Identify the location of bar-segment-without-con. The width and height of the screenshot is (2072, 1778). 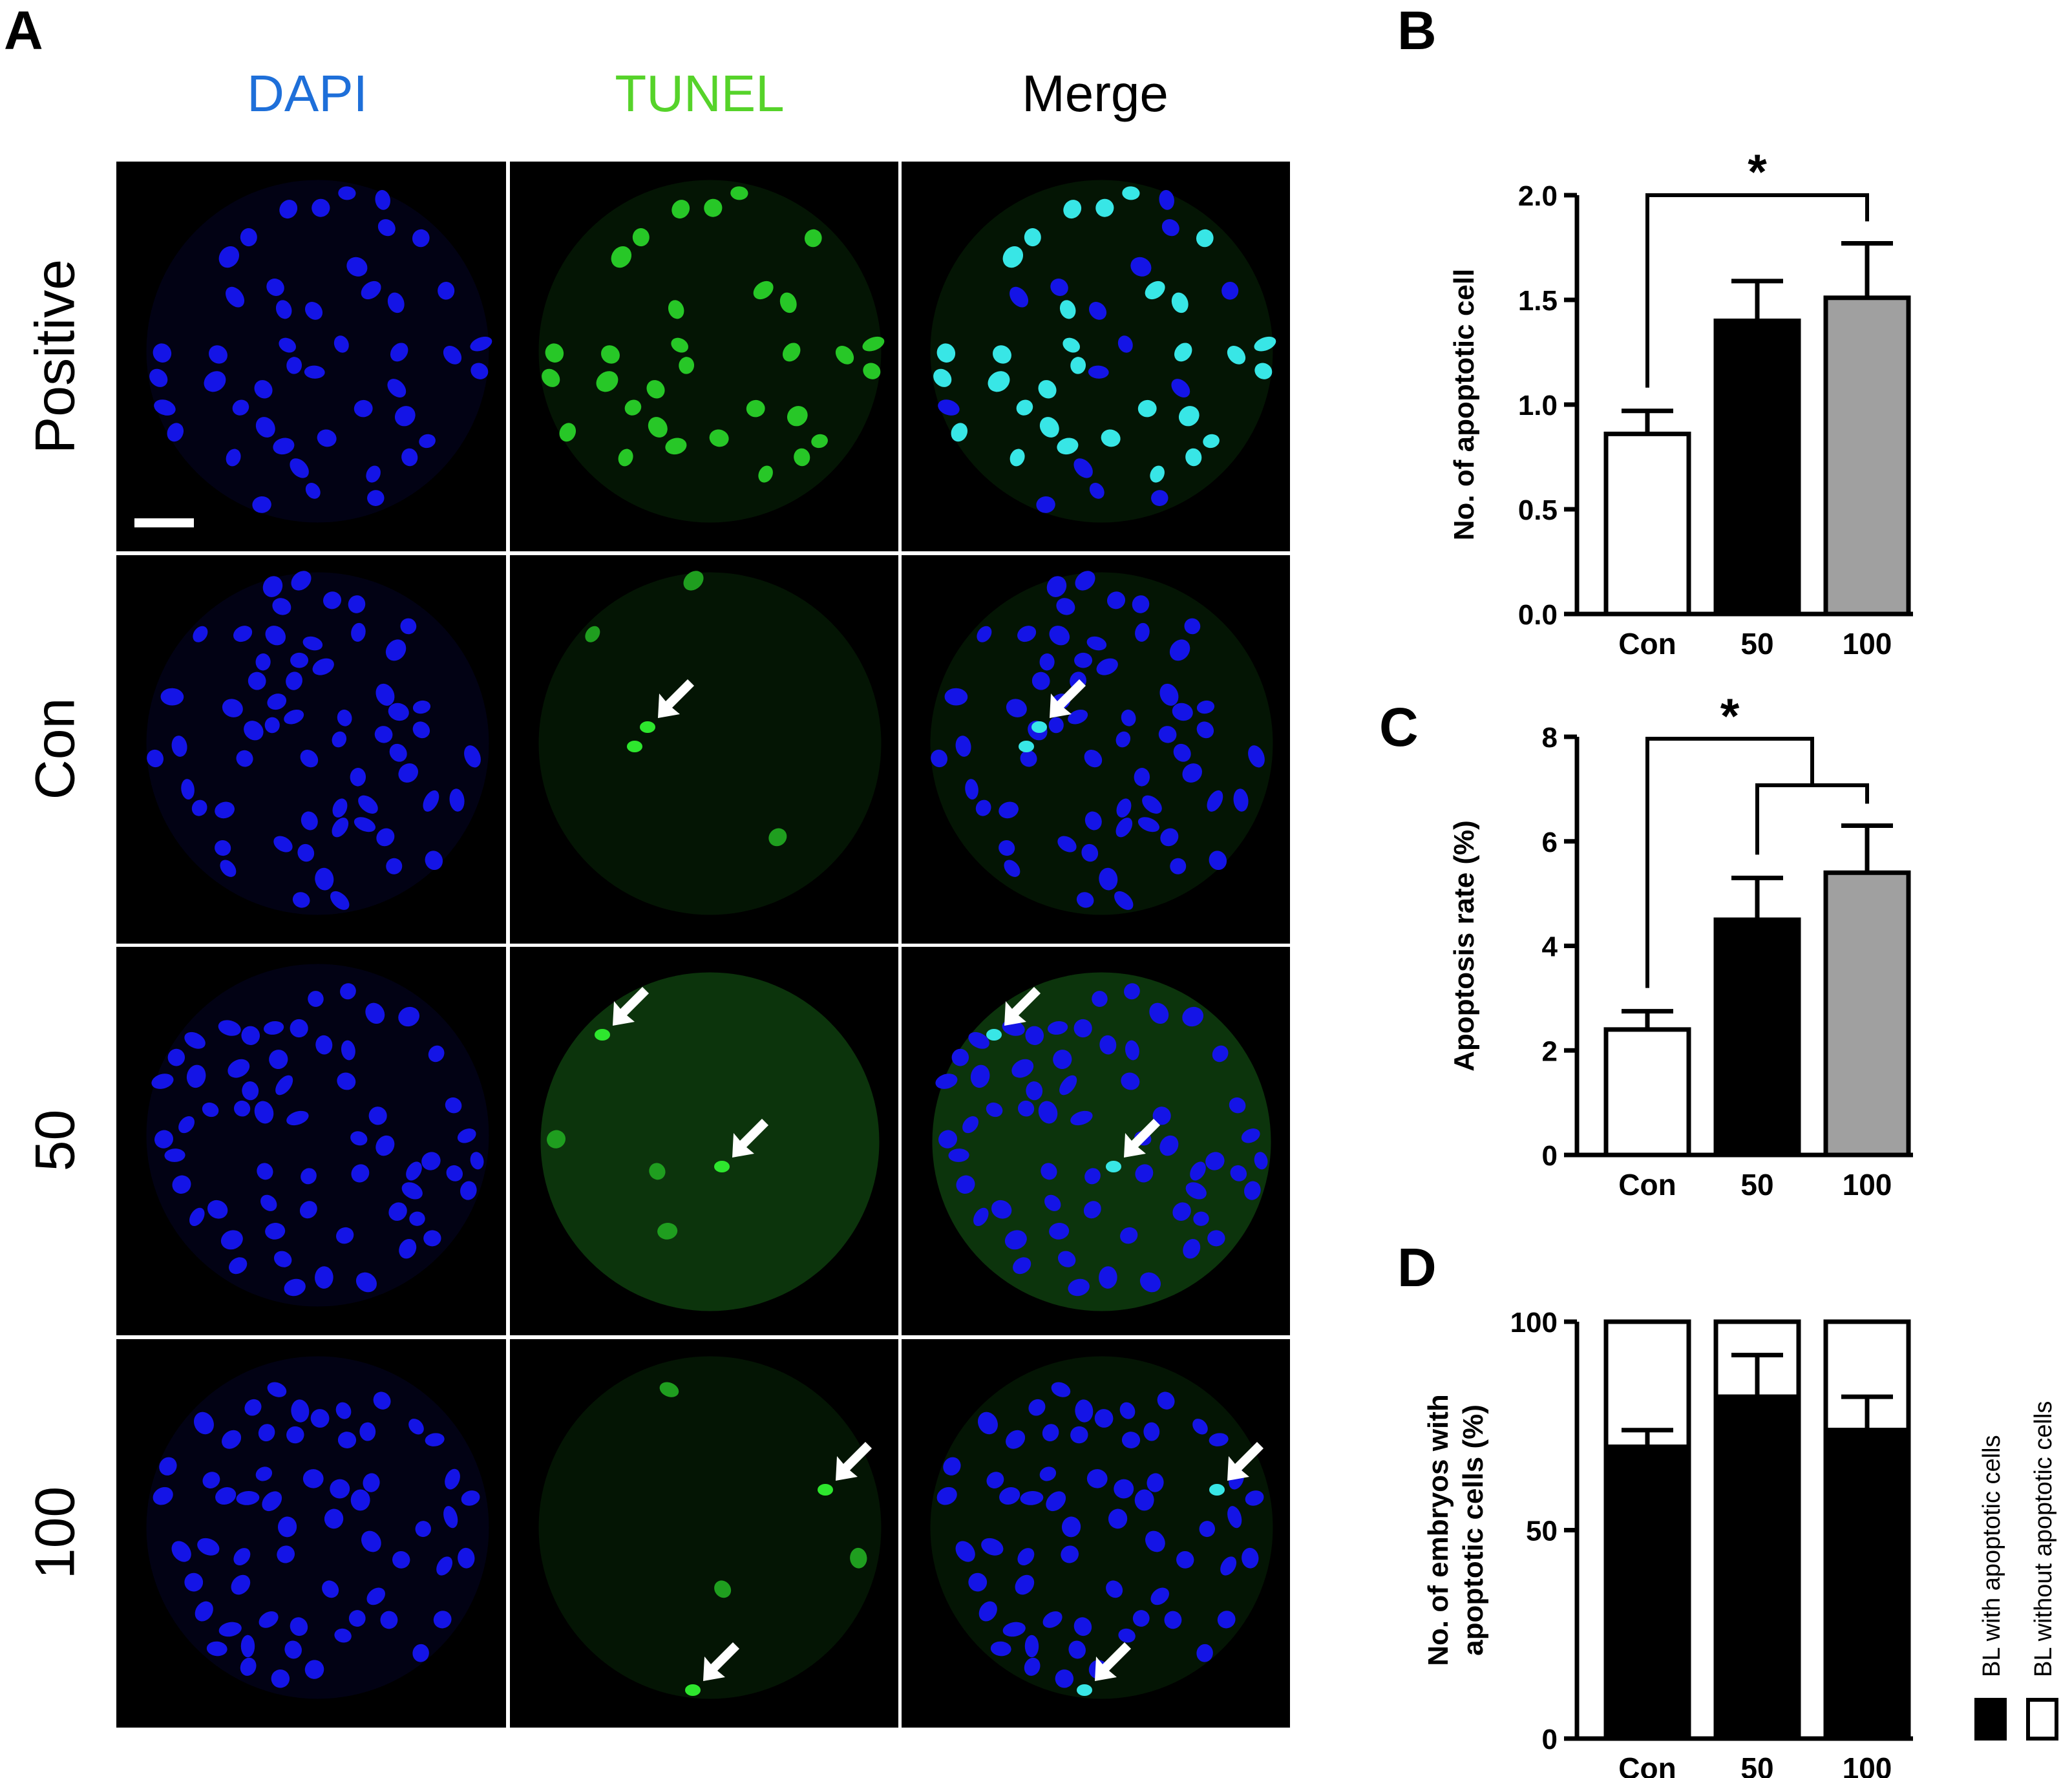
(1647, 1384).